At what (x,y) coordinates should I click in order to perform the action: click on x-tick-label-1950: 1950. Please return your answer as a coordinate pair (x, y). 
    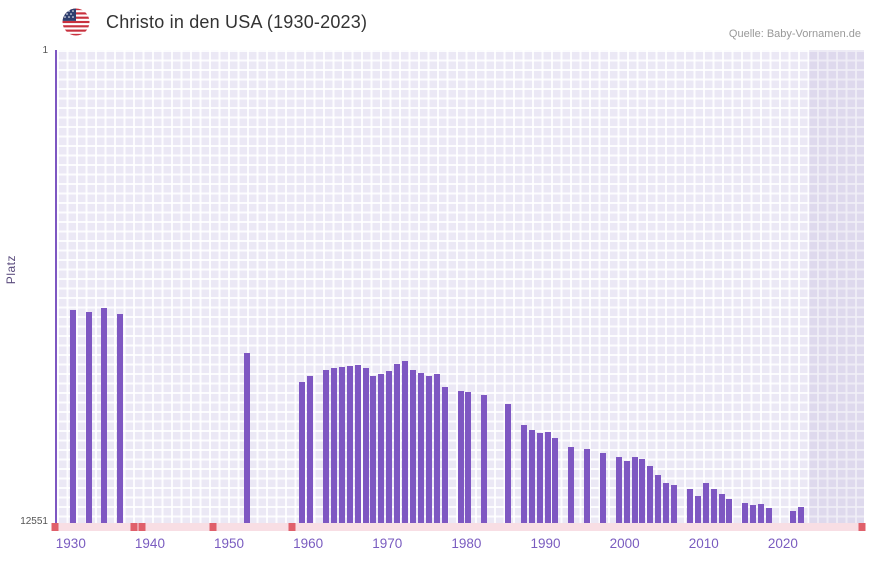
    Looking at the image, I should click on (229, 543).